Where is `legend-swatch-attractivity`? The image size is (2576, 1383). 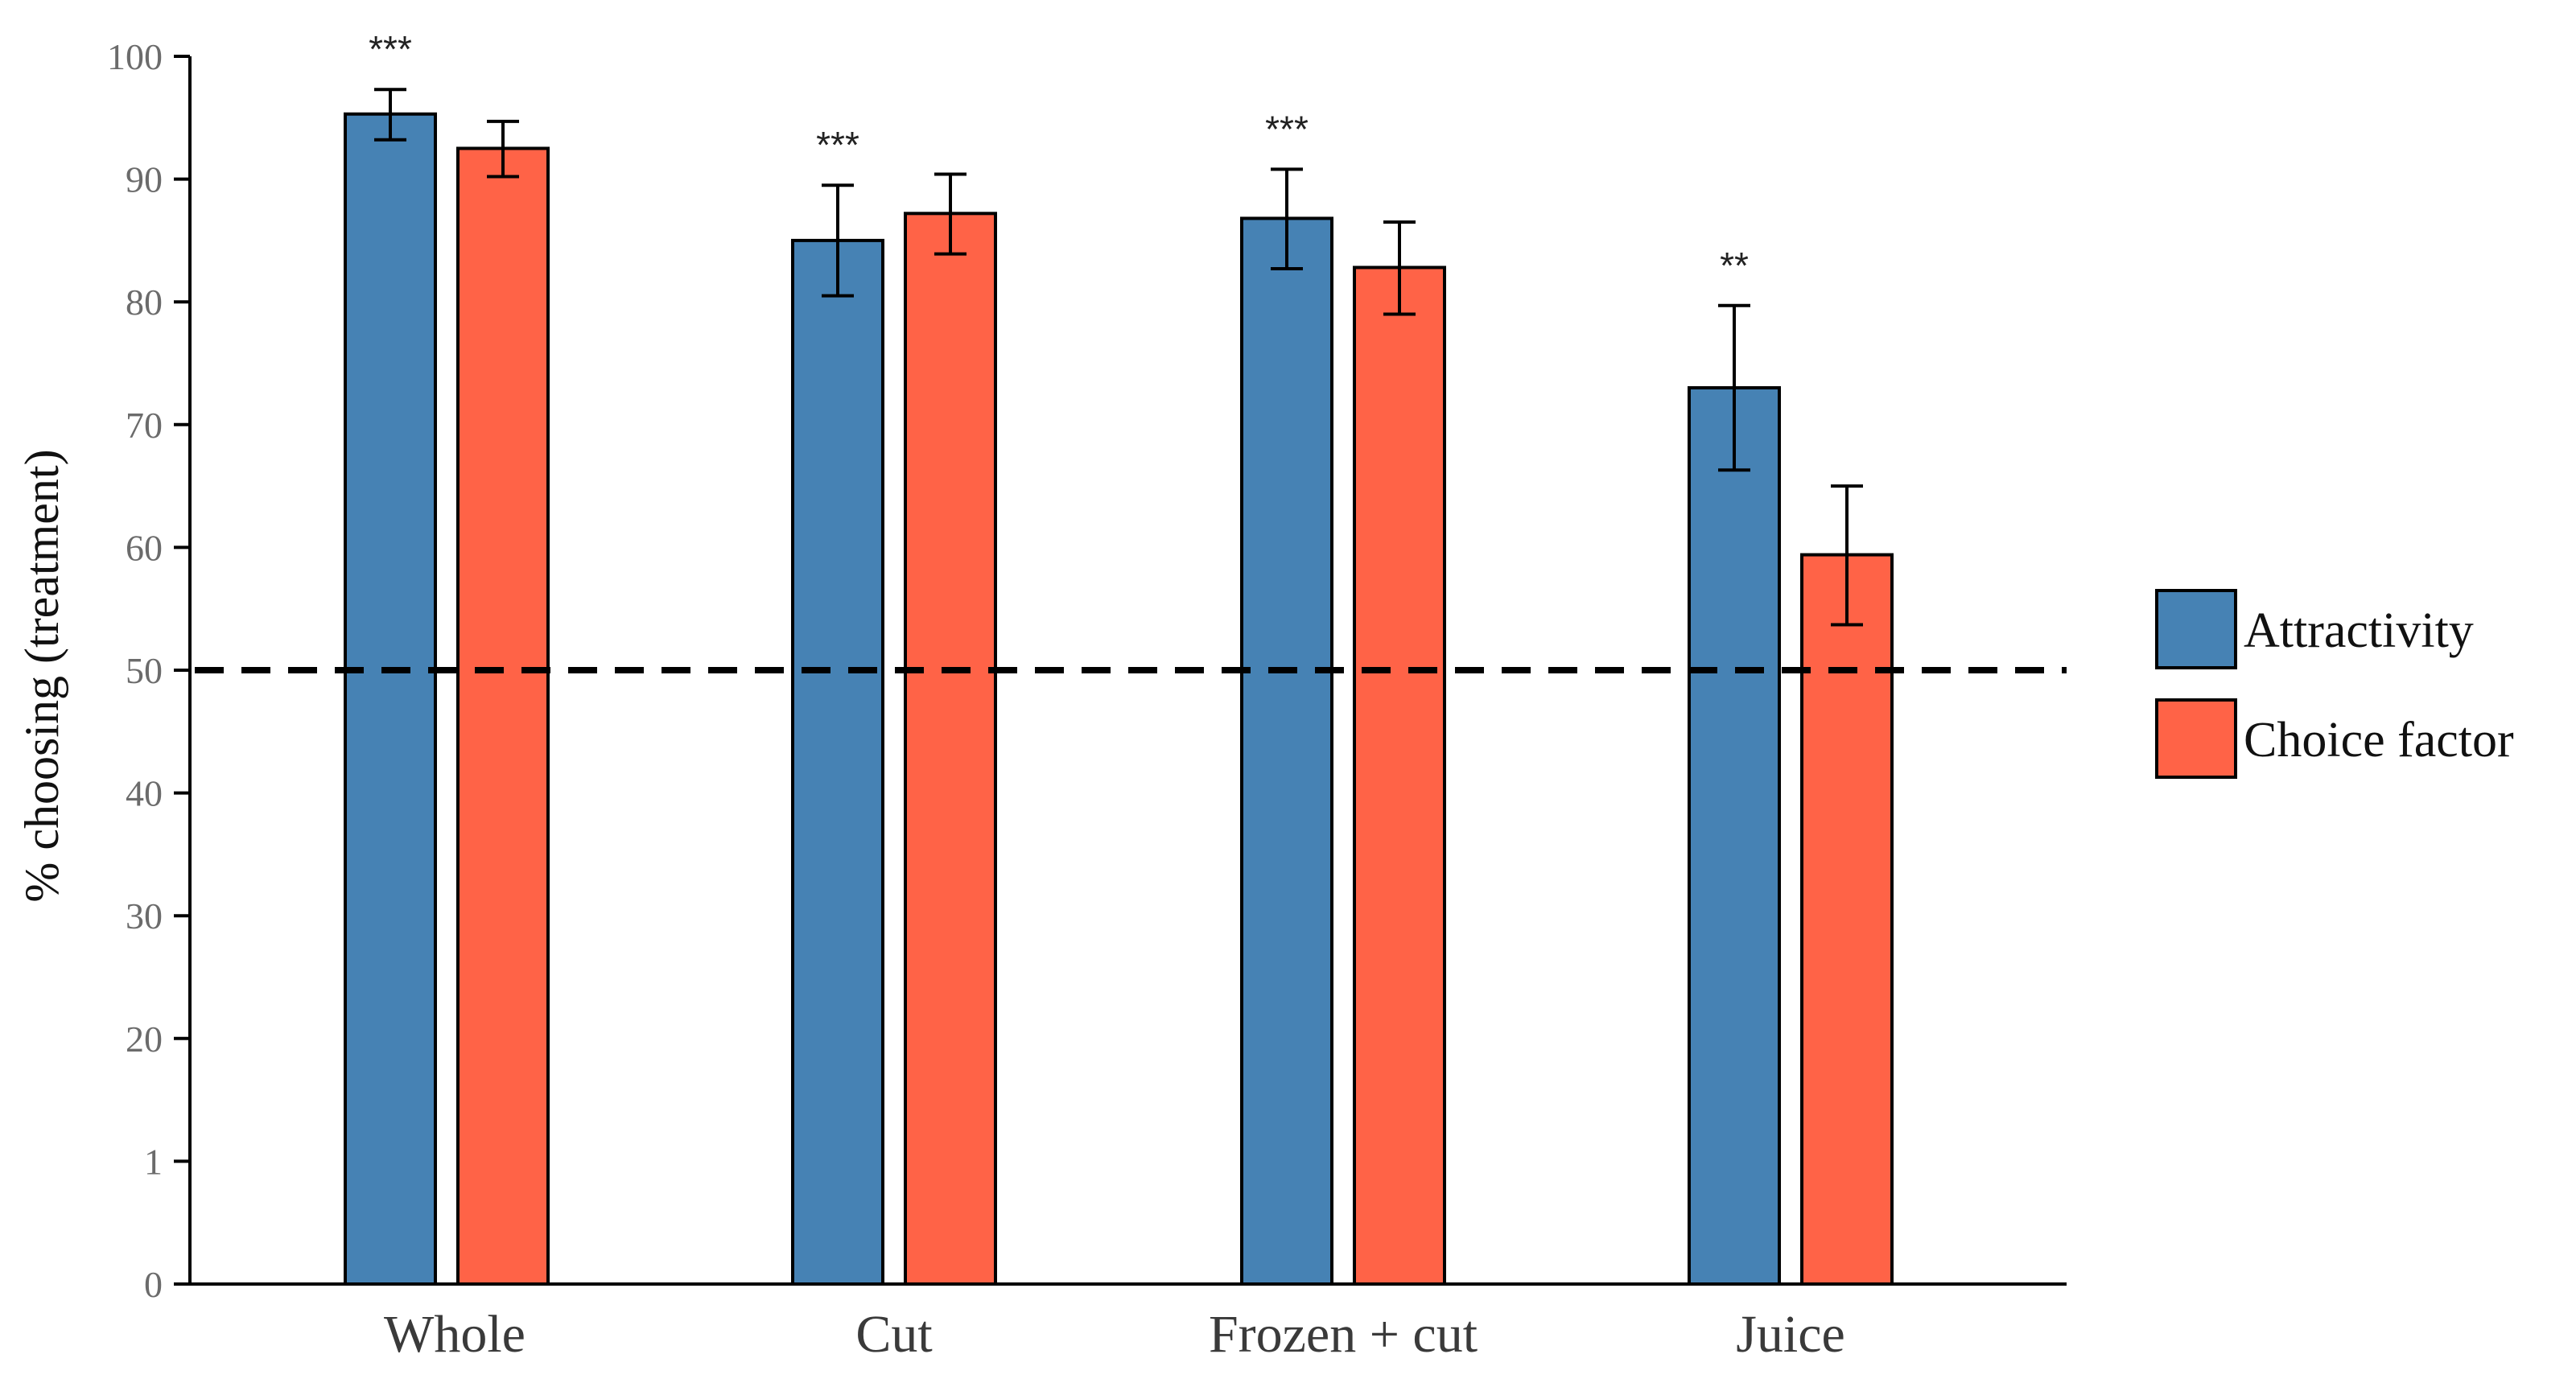 legend-swatch-attractivity is located at coordinates (2196, 629).